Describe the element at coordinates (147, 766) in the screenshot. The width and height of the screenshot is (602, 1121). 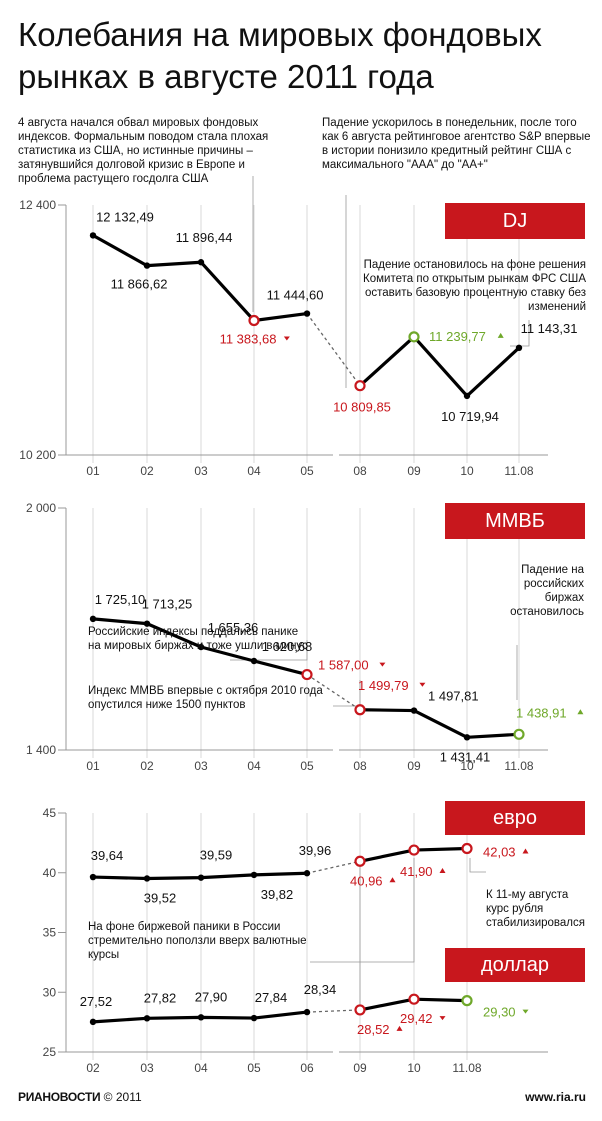
I see `micex-x-tick-02: 02` at that location.